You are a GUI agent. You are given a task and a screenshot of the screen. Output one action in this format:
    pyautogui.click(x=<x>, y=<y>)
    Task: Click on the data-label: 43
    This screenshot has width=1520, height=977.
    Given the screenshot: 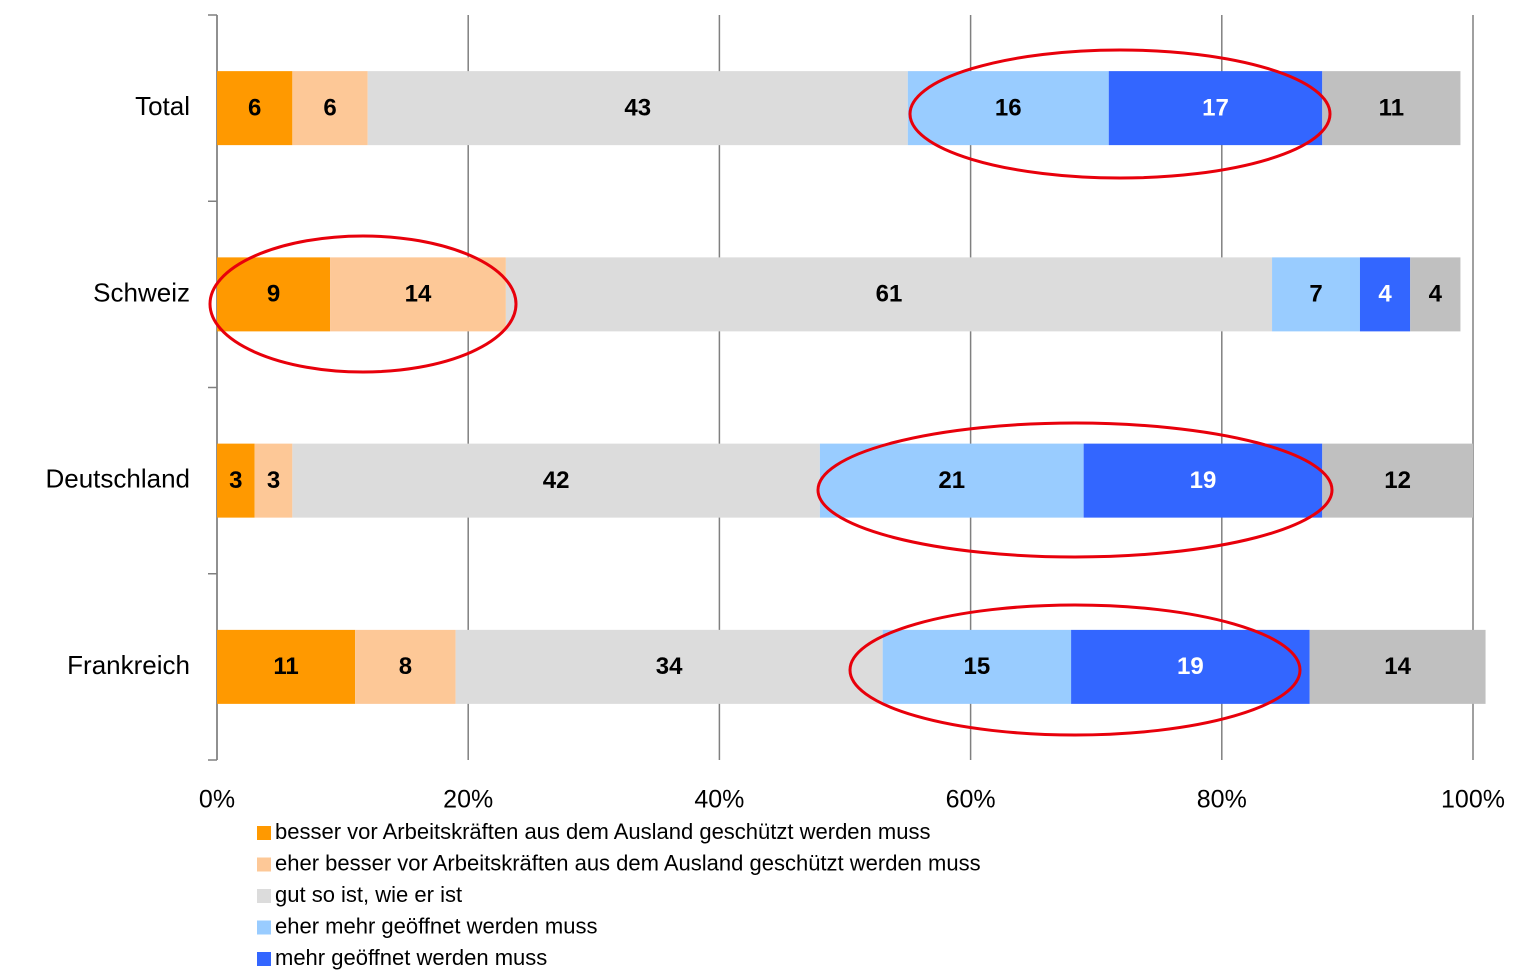 What is the action you would take?
    pyautogui.click(x=637, y=107)
    